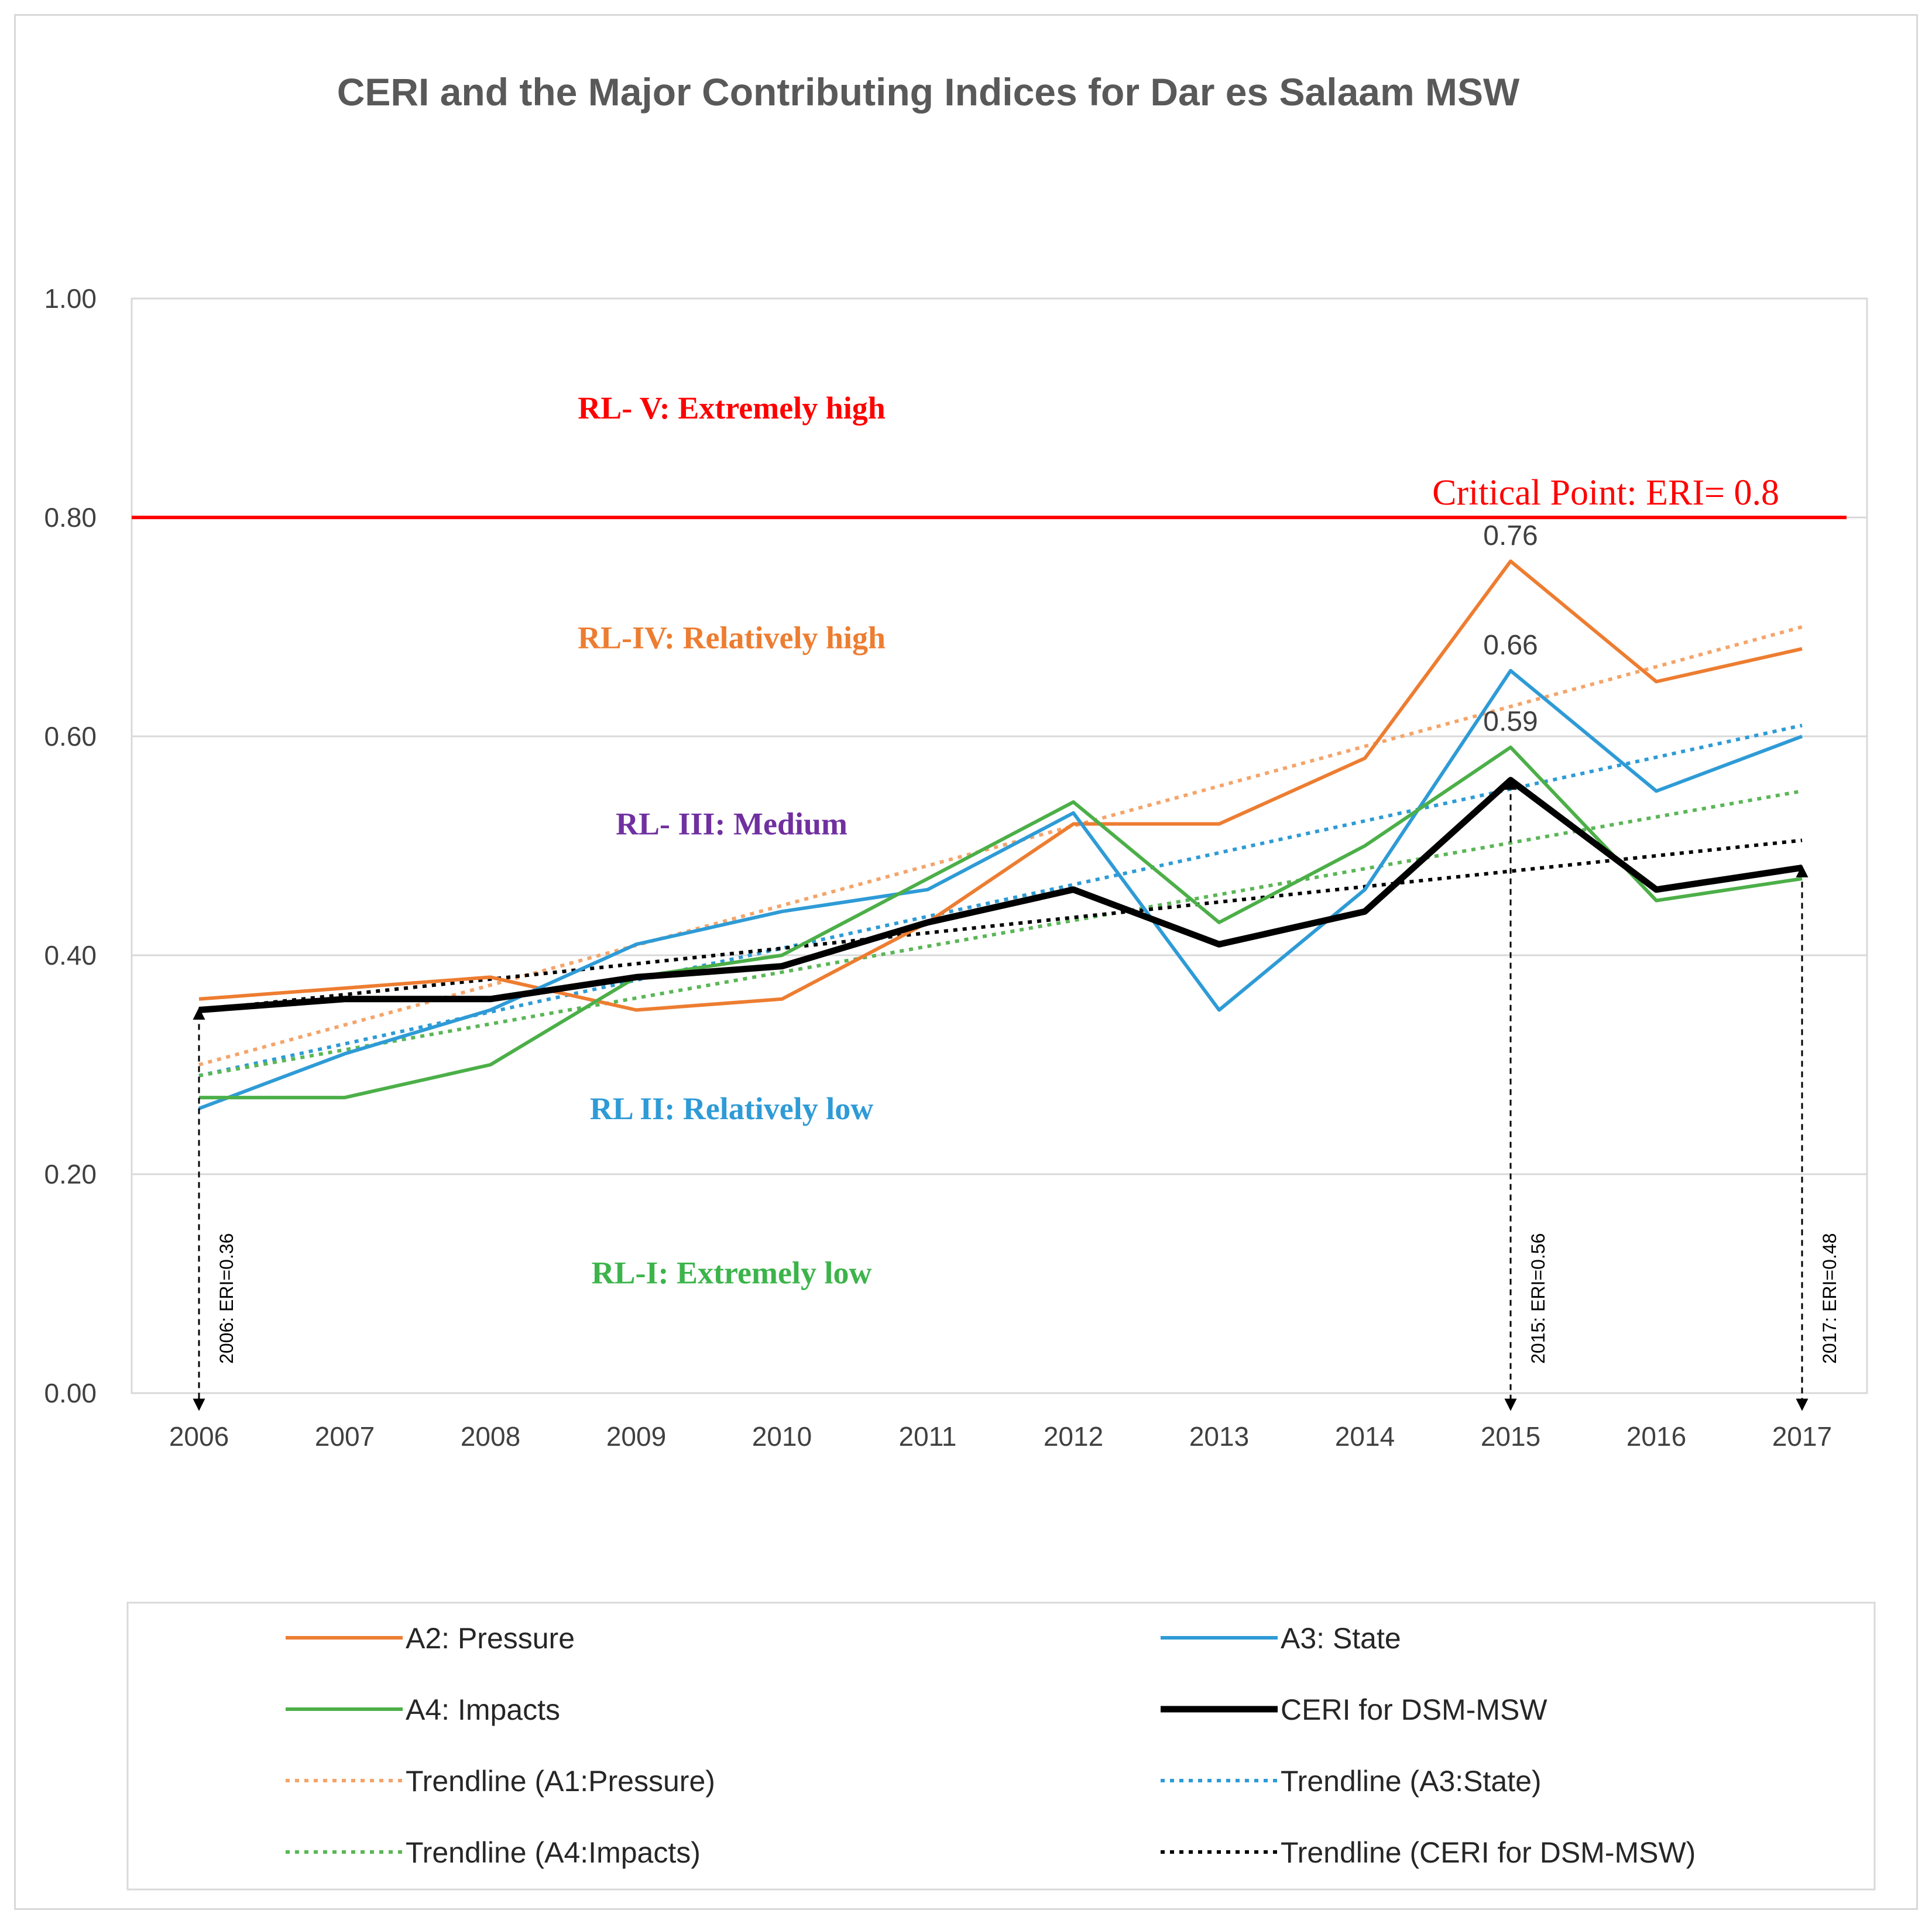  What do you see at coordinates (70, 955) in the screenshot?
I see `y-tick-label: 0.40` at bounding box center [70, 955].